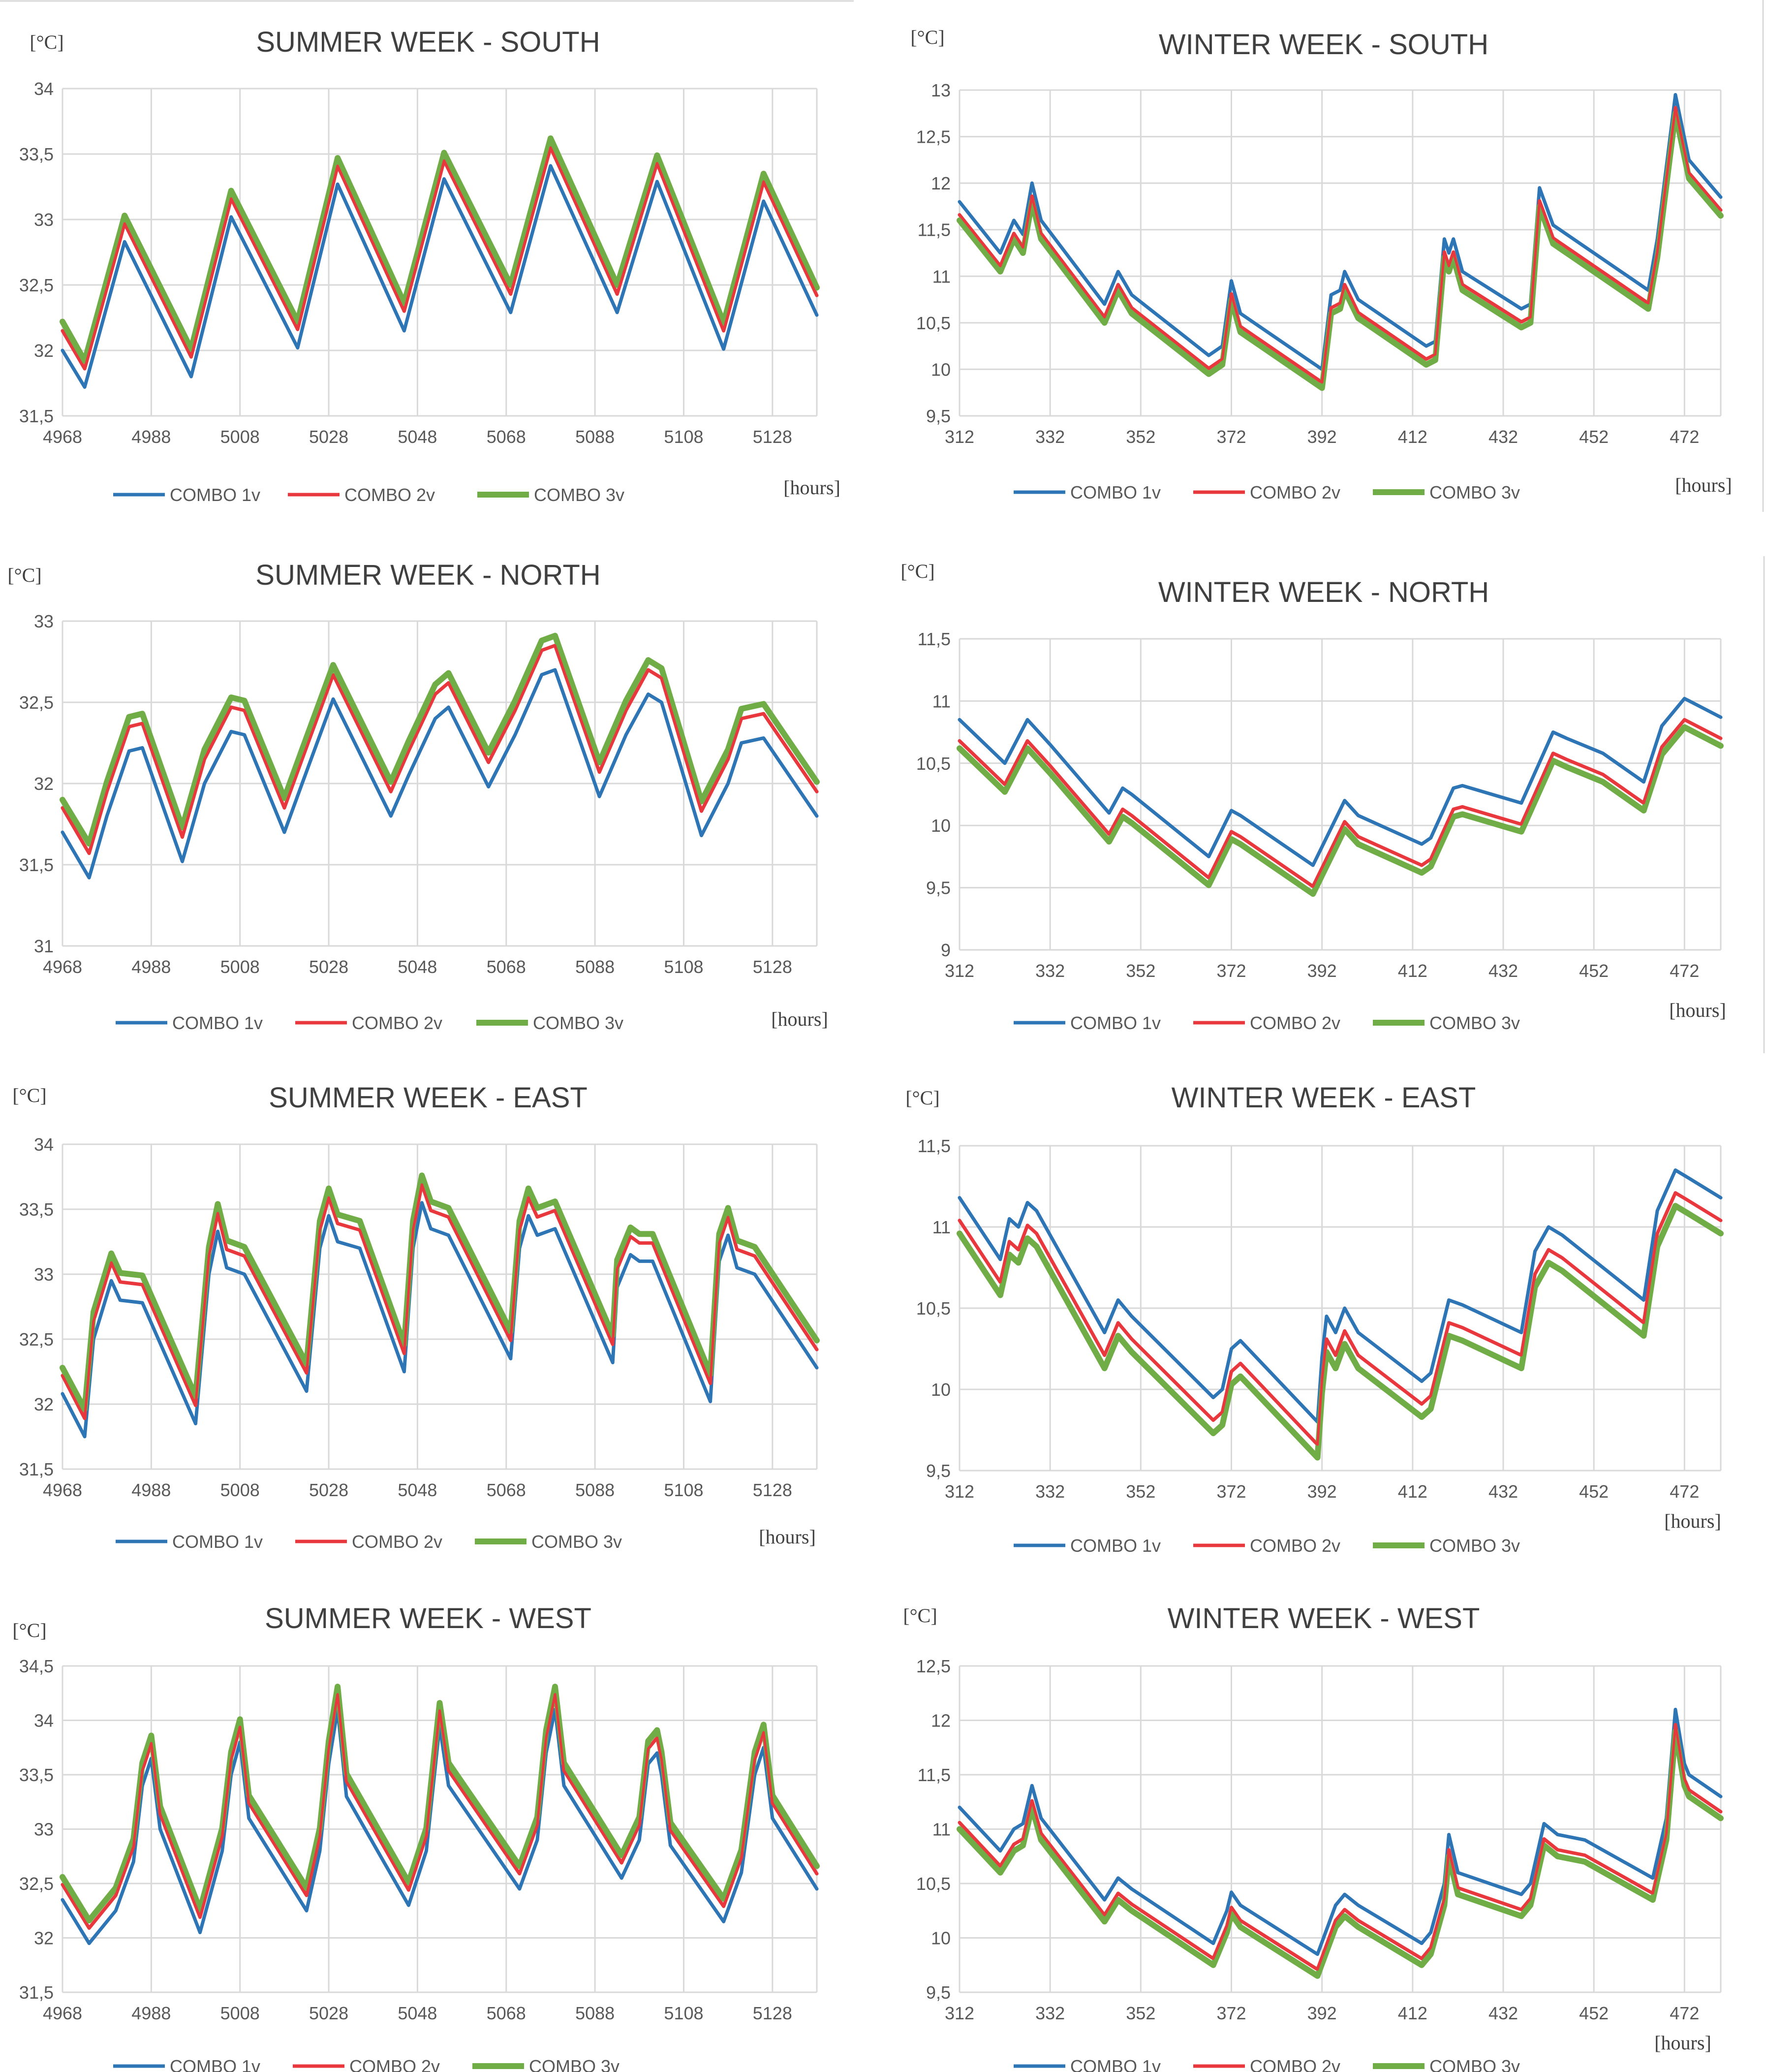  Describe the element at coordinates (428, 1098) in the screenshot. I see `chart-title: SUMMER WEEK - EAST` at that location.